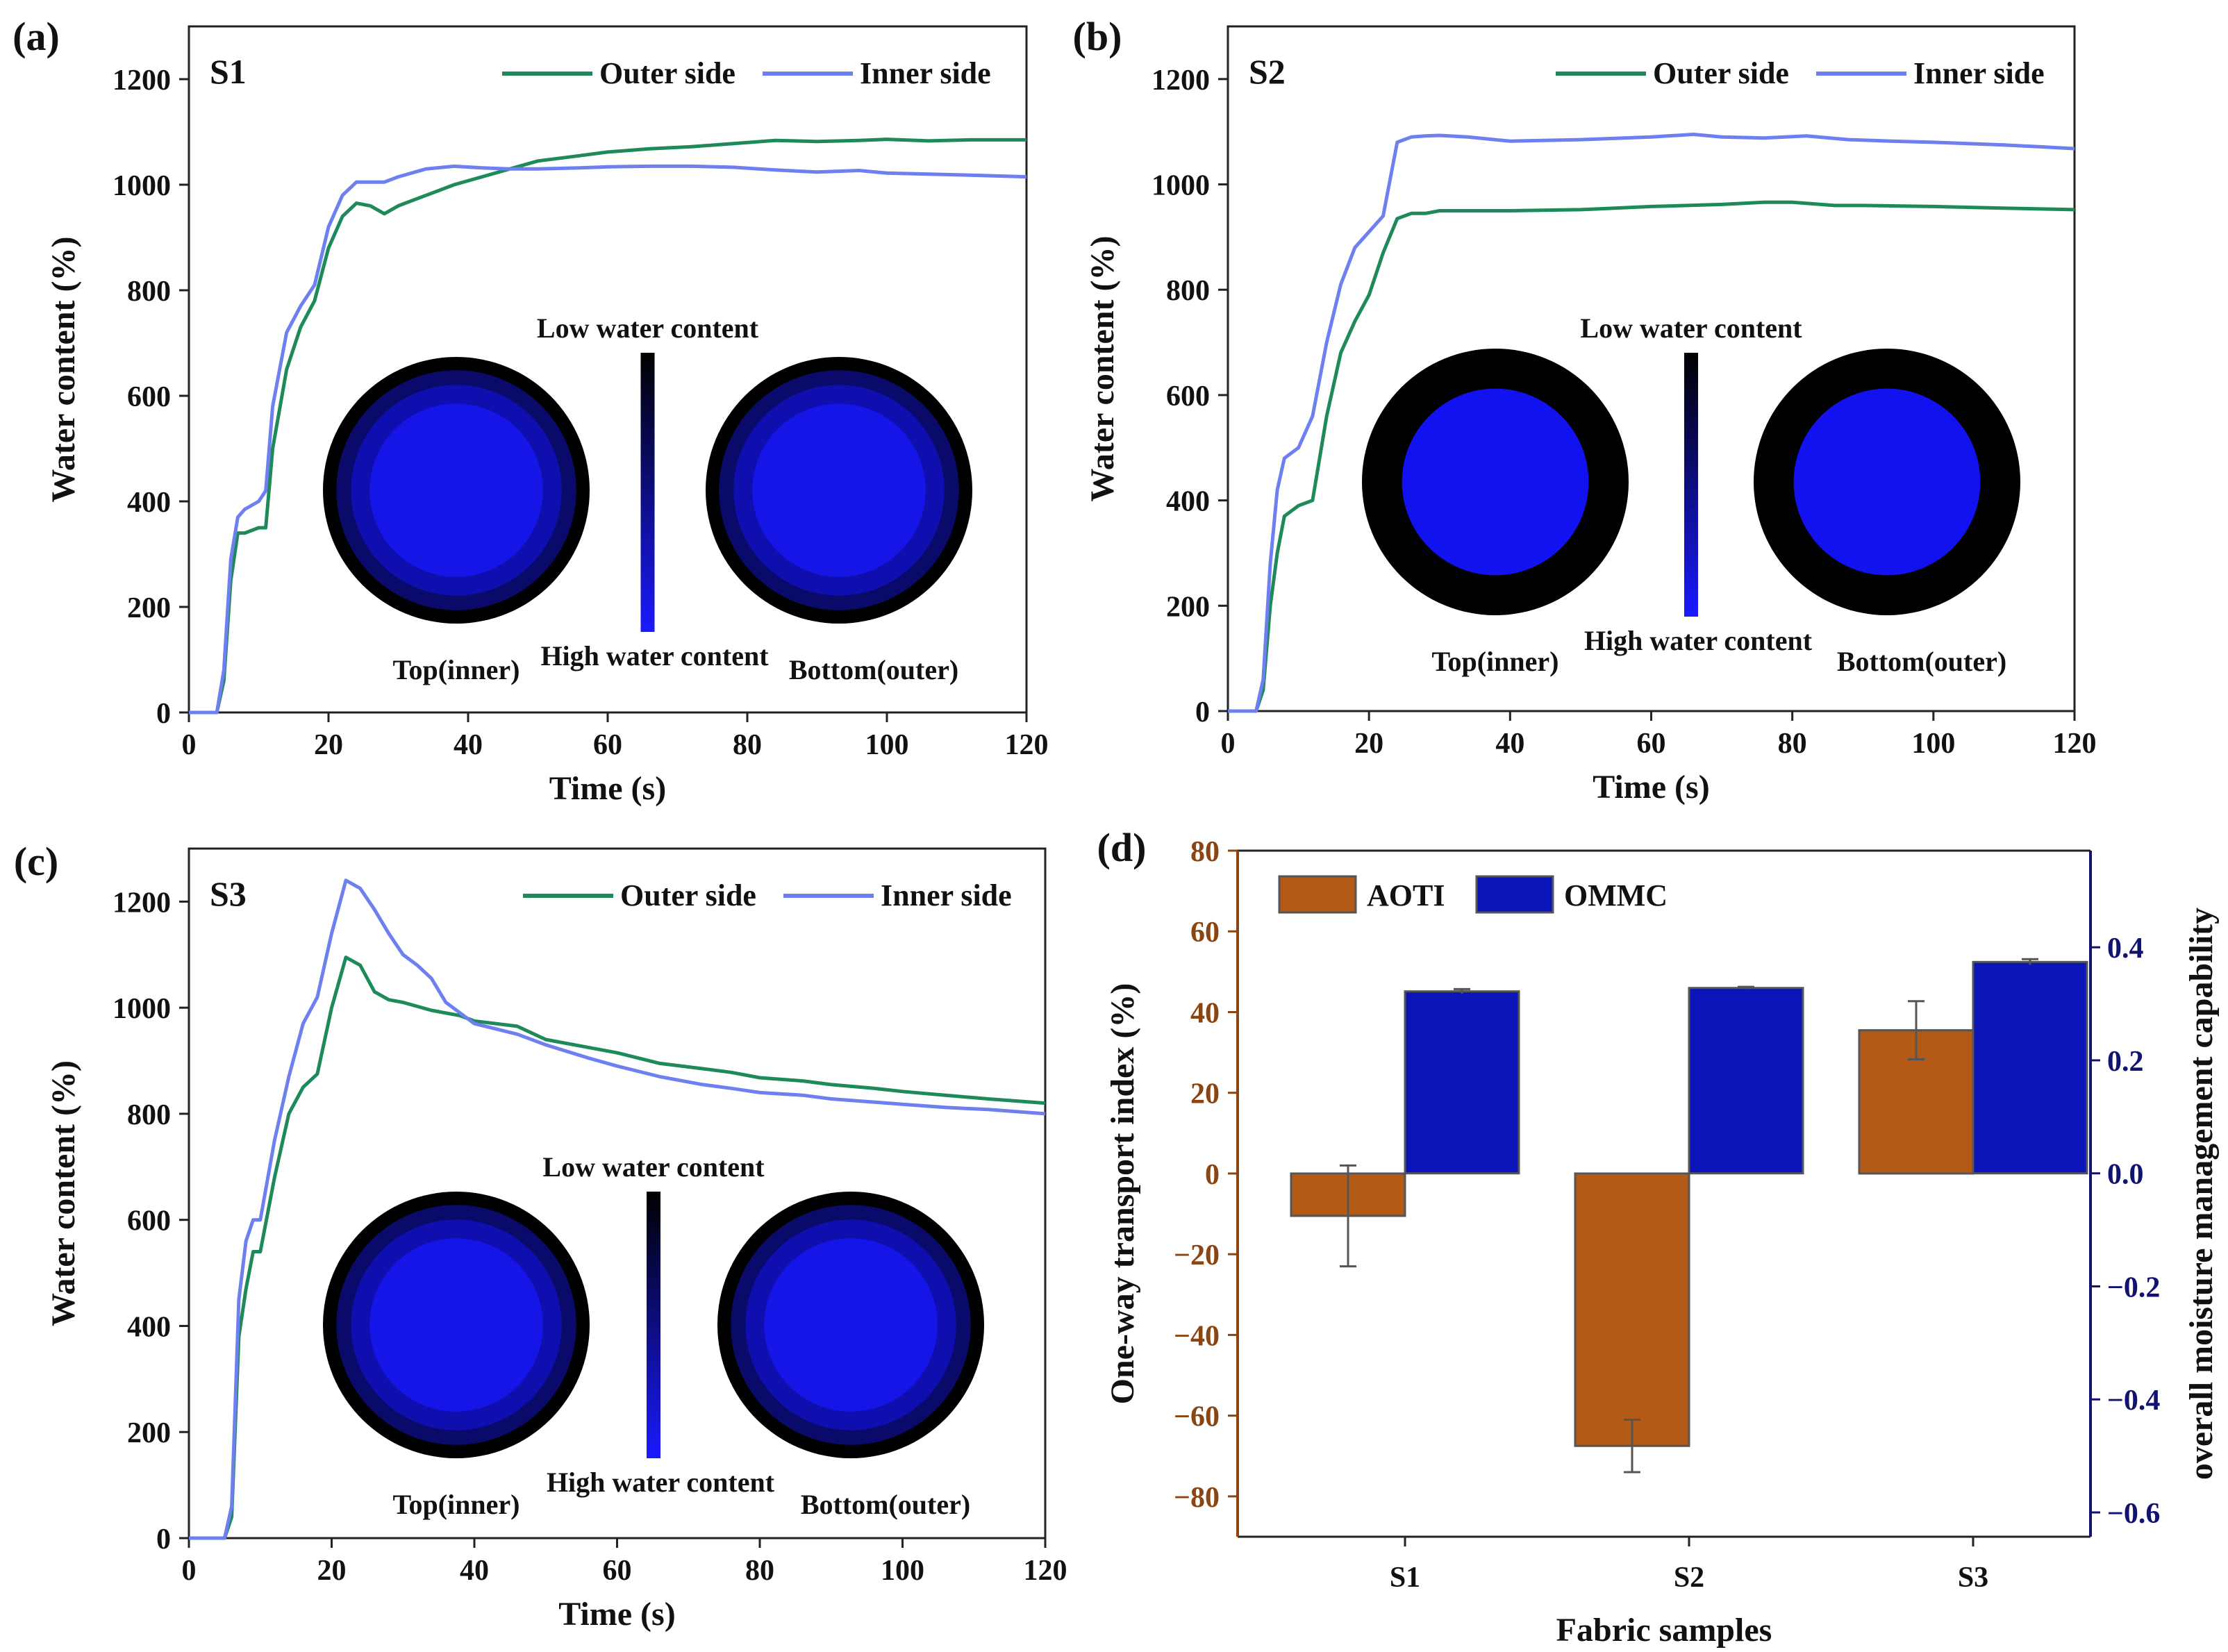 Image resolution: width=2228 pixels, height=1652 pixels. I want to click on left-y-tick-label: 20, so click(1205, 1094).